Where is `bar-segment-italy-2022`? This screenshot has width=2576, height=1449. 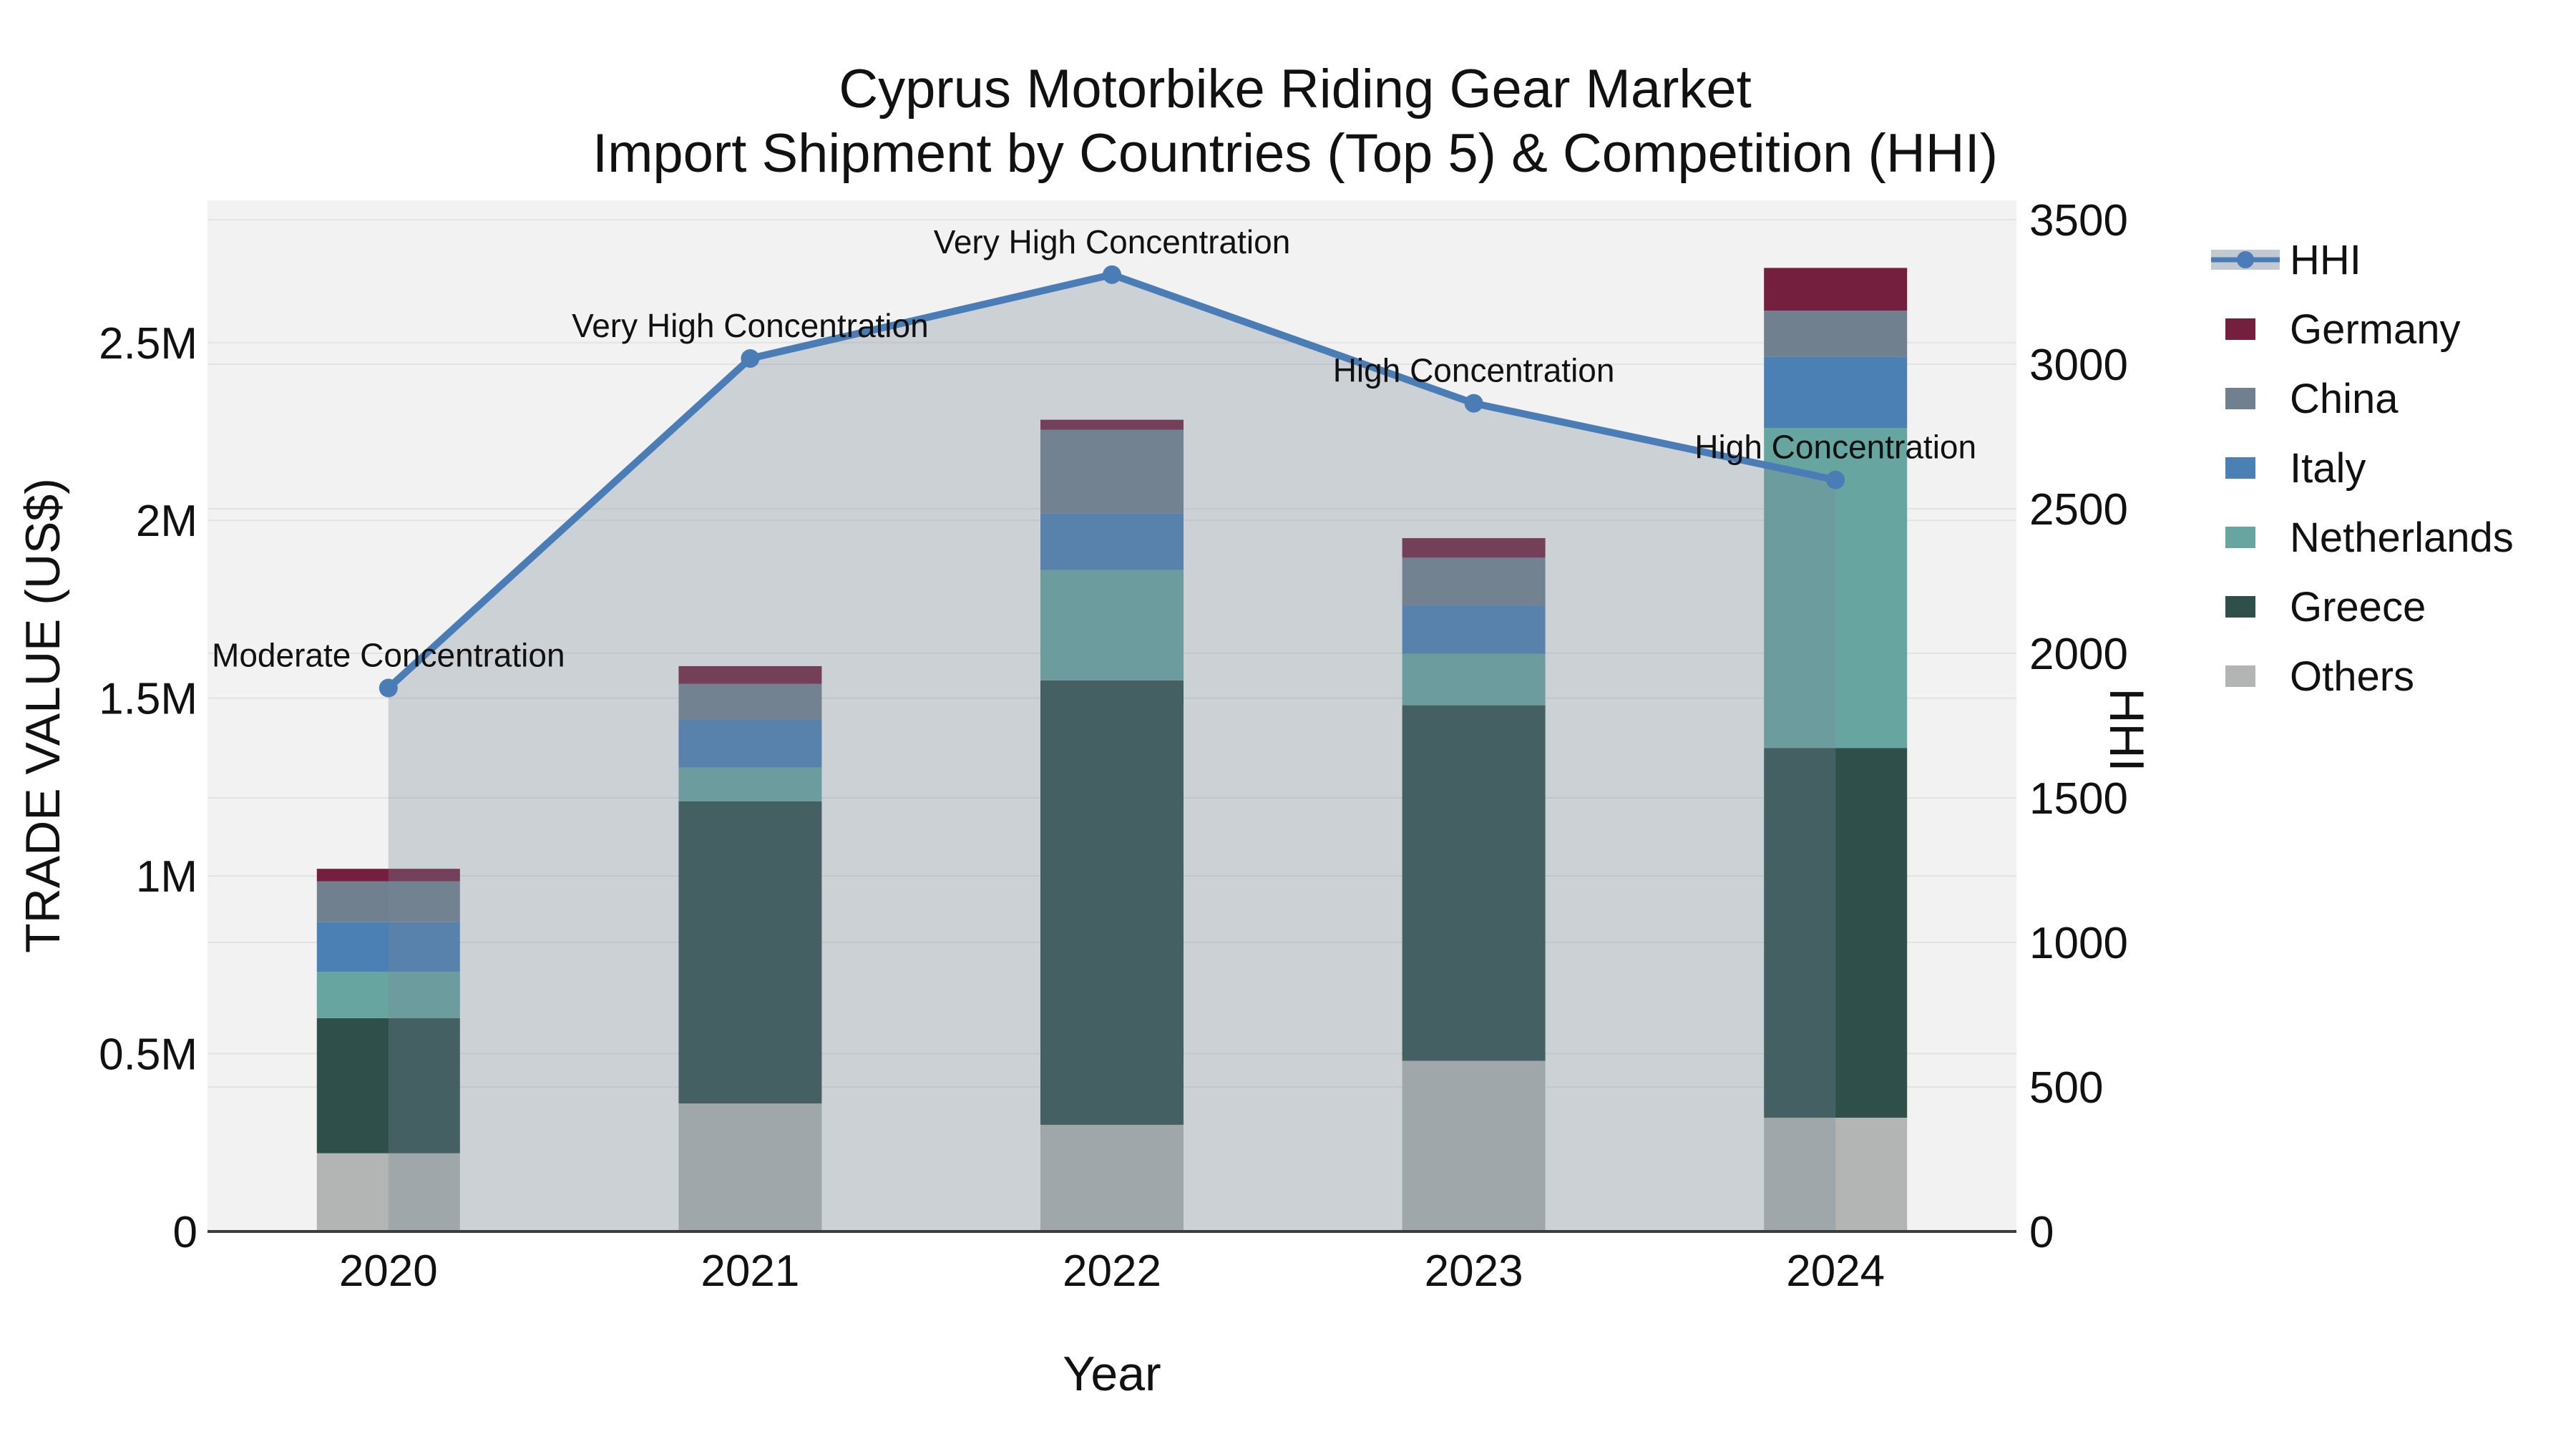 bar-segment-italy-2022 is located at coordinates (1112, 541).